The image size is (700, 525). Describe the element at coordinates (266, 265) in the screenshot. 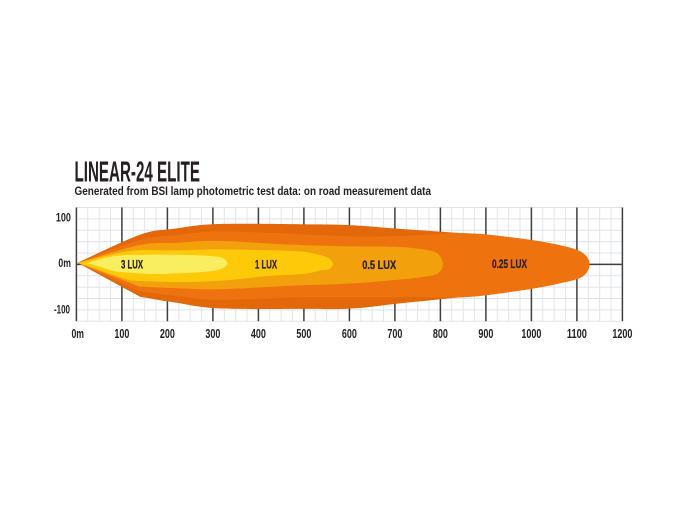

I see `svg-text: 1 LUX` at that location.